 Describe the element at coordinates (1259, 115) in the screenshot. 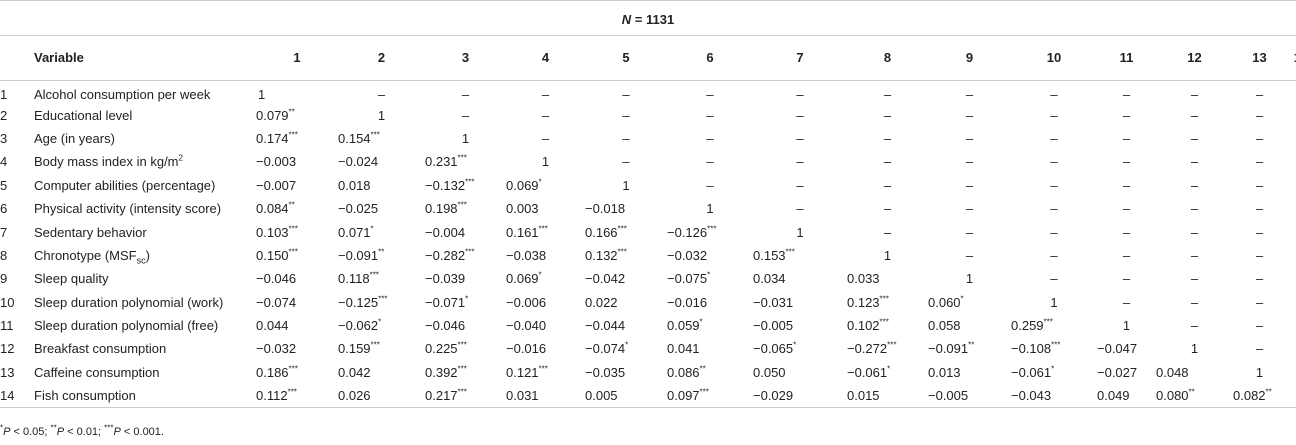

I see `cell-r2-c13: –` at that location.